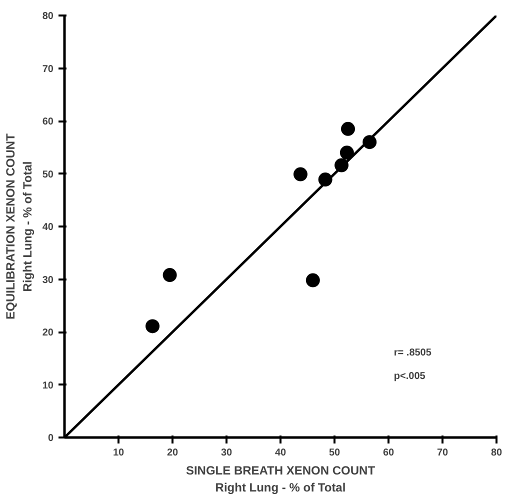  Describe the element at coordinates (280, 453) in the screenshot. I see `x-tick-label: 40` at that location.